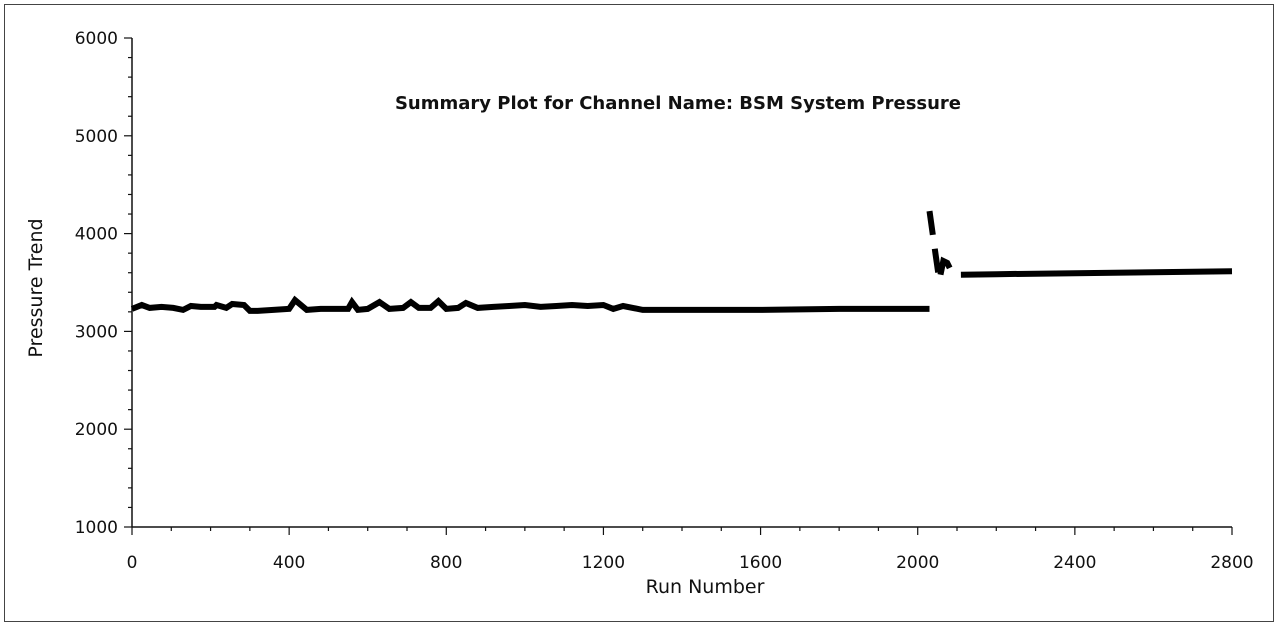  Describe the element at coordinates (760, 563) in the screenshot. I see `x-tick-label: 1600` at that location.